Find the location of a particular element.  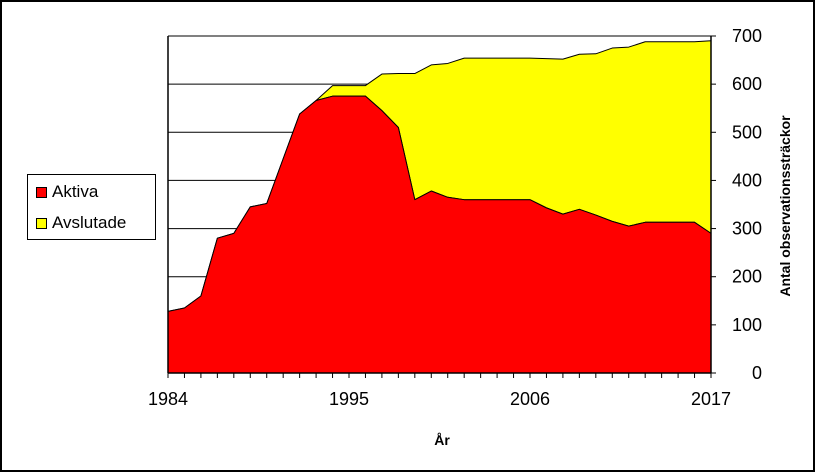

x-axis-title: År is located at coordinates (442, 440).